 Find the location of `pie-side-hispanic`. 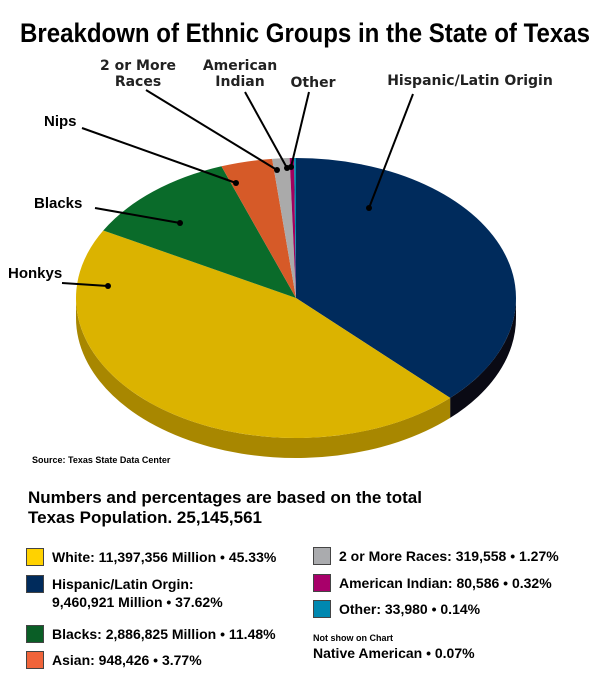

pie-side-hispanic is located at coordinates (483, 358).